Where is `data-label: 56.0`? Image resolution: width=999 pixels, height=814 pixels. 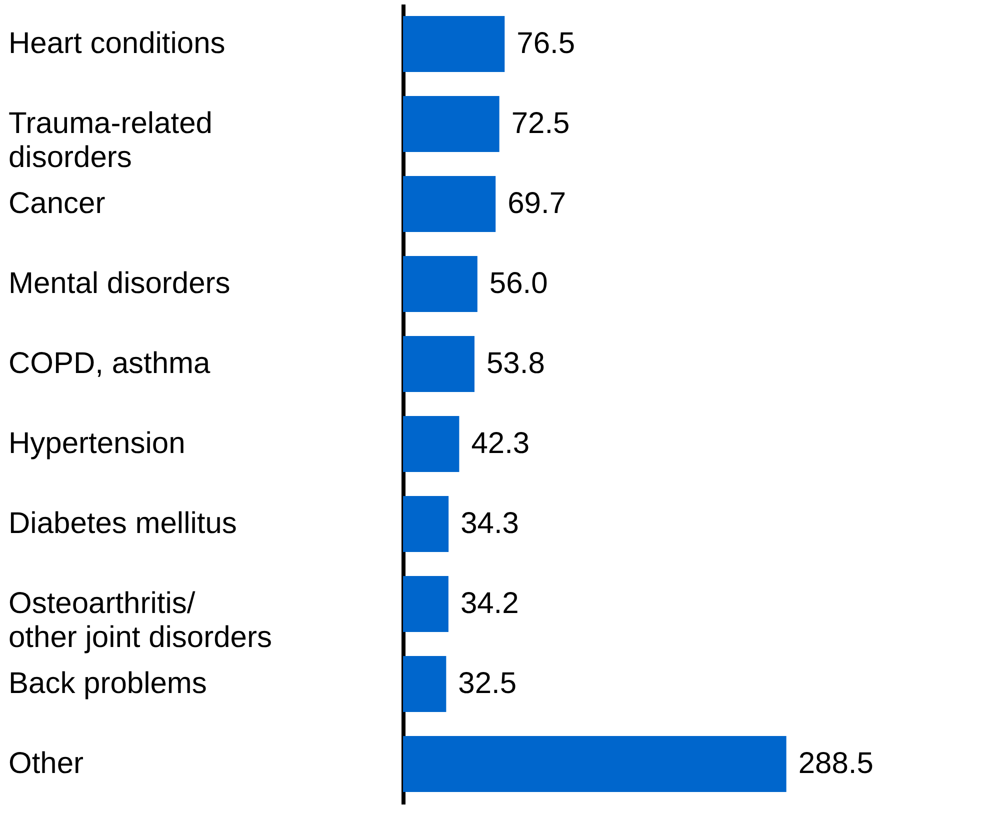
data-label: 56.0 is located at coordinates (518, 283).